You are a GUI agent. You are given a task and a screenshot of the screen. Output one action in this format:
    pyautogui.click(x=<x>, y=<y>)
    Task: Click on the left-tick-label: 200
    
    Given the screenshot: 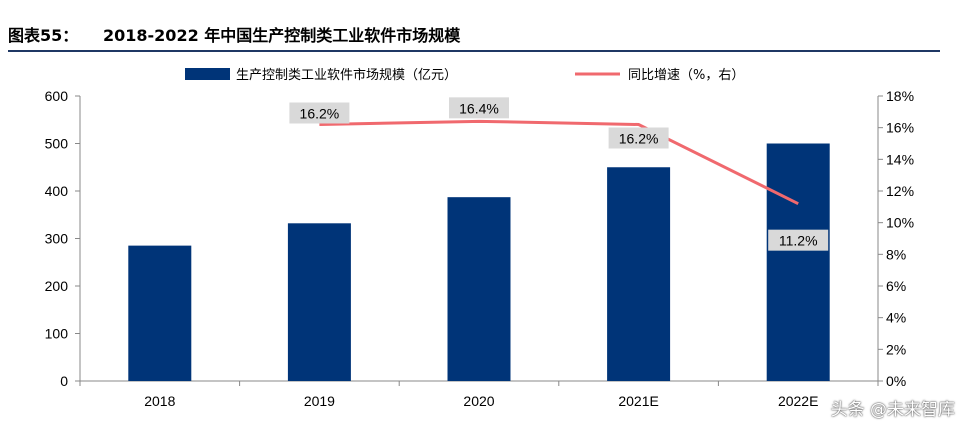 What is the action you would take?
    pyautogui.click(x=57, y=286)
    